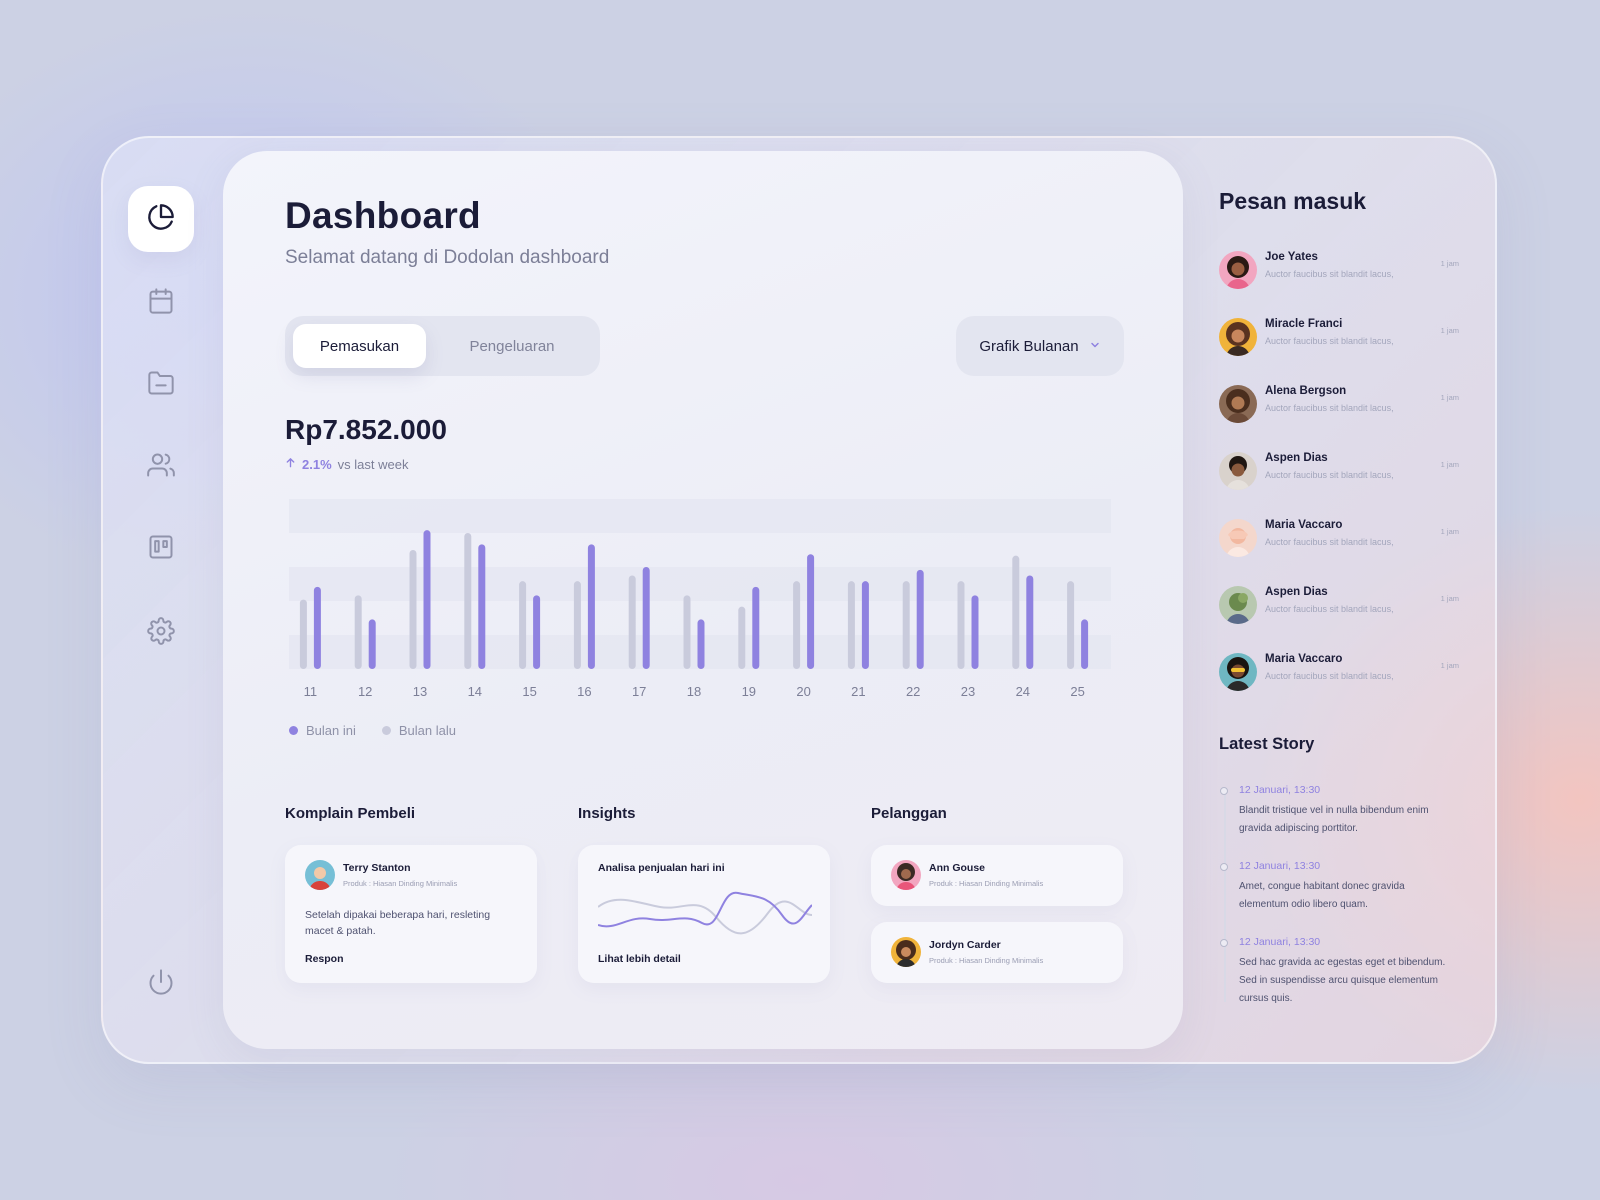  I want to click on x-tick-label: 21, so click(858, 691).